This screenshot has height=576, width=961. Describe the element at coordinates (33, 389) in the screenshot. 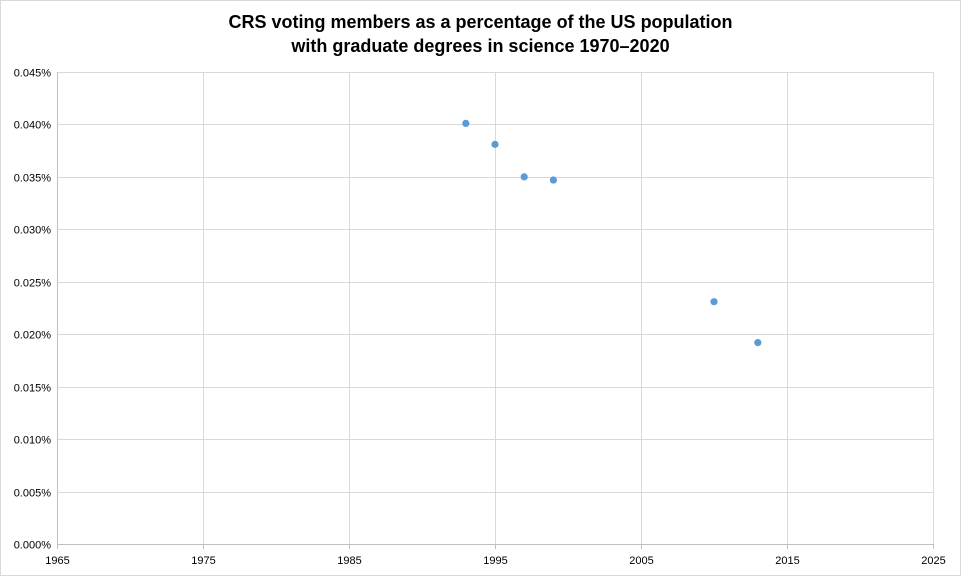

I see `y-tick-label: 0.015%` at that location.